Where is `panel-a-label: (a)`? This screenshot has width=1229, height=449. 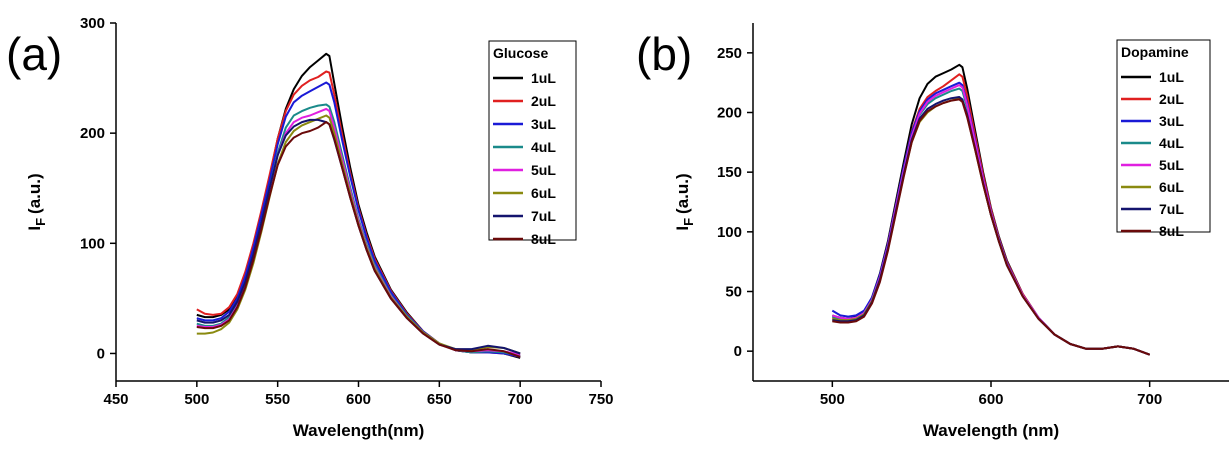 panel-a-label: (a) is located at coordinates (34, 54).